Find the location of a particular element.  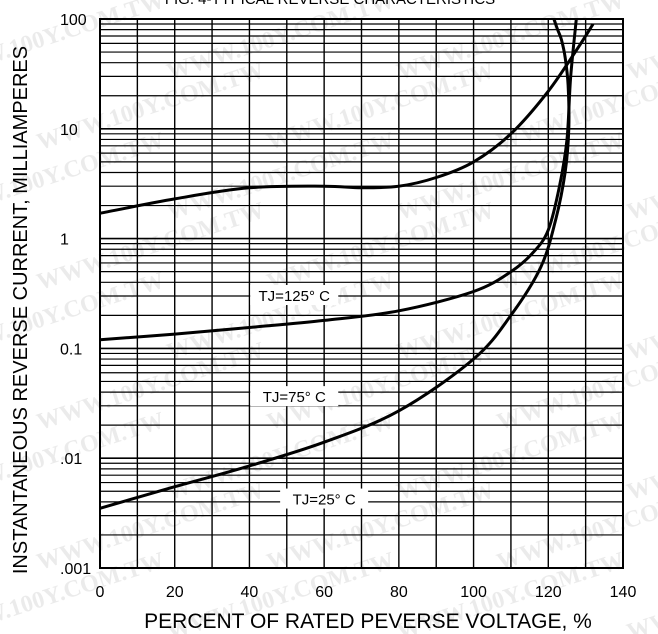

x-tick-label: 20 is located at coordinates (175, 592).